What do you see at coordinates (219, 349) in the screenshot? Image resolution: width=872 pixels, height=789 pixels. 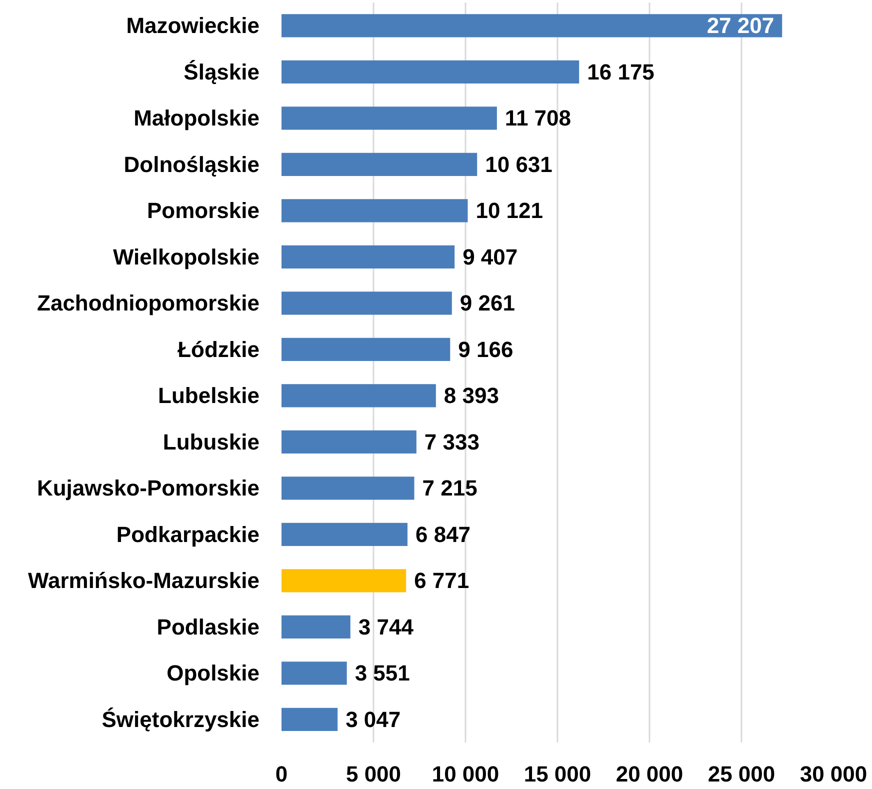 I see `y-tick-label: Łódzkie` at bounding box center [219, 349].